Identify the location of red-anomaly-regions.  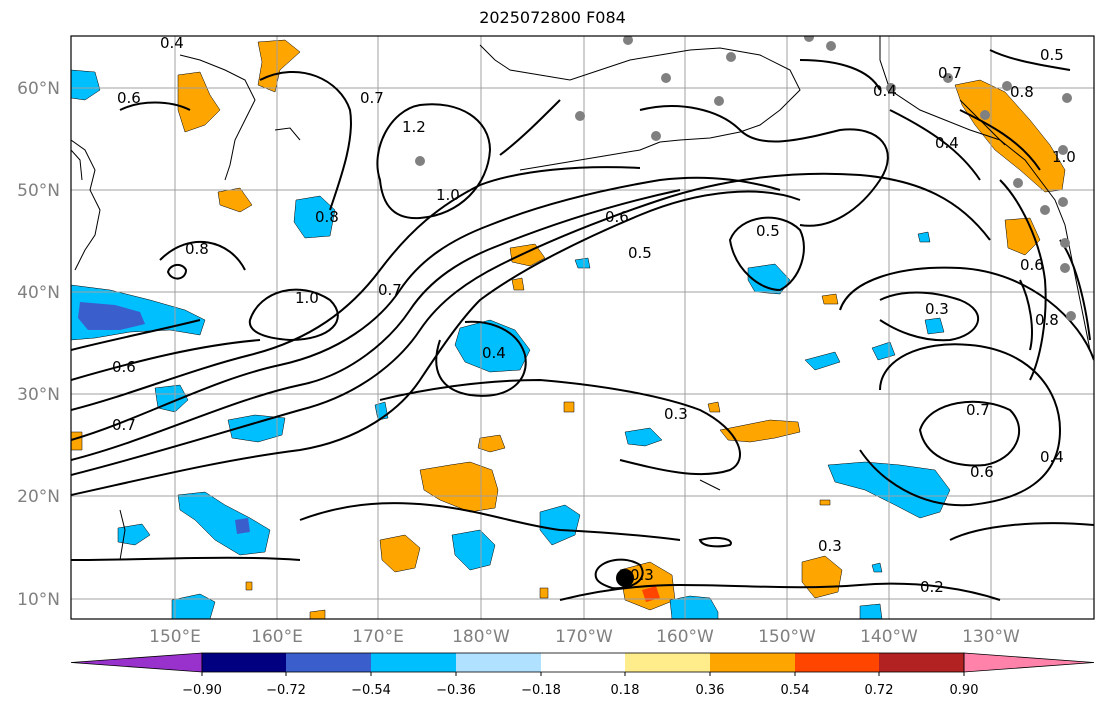
(651, 594).